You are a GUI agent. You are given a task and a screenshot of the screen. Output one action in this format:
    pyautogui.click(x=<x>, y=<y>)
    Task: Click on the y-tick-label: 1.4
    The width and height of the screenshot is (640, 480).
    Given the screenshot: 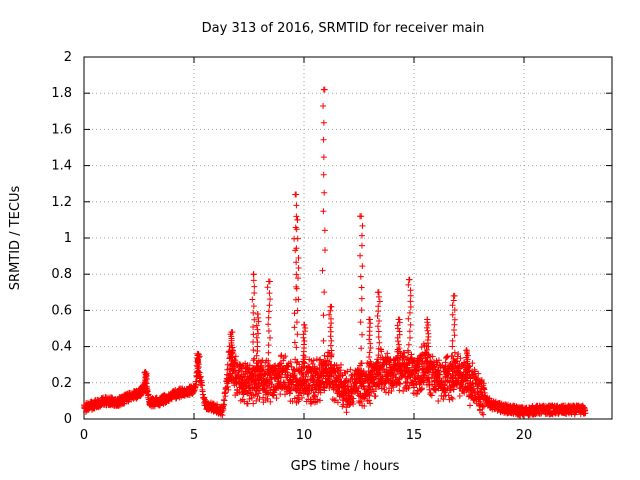 What is the action you would take?
    pyautogui.click(x=61, y=166)
    